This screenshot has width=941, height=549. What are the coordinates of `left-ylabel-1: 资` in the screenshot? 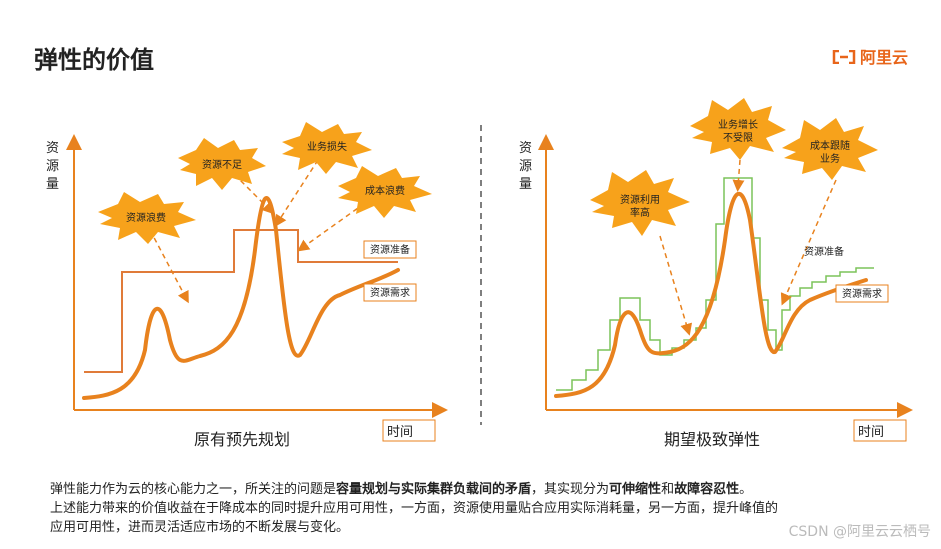 It's located at (52, 148).